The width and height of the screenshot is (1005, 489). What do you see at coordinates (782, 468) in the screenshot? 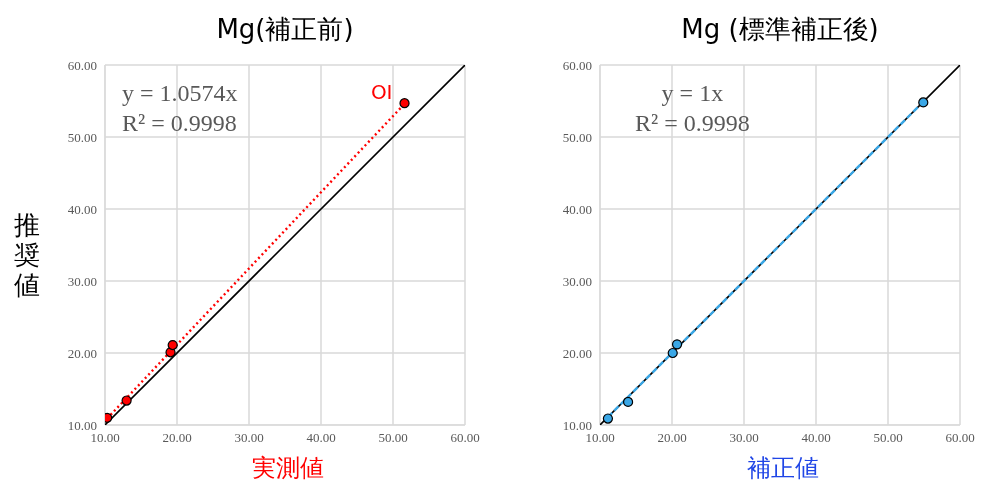
I see `x-axis-title: 補正値` at bounding box center [782, 468].